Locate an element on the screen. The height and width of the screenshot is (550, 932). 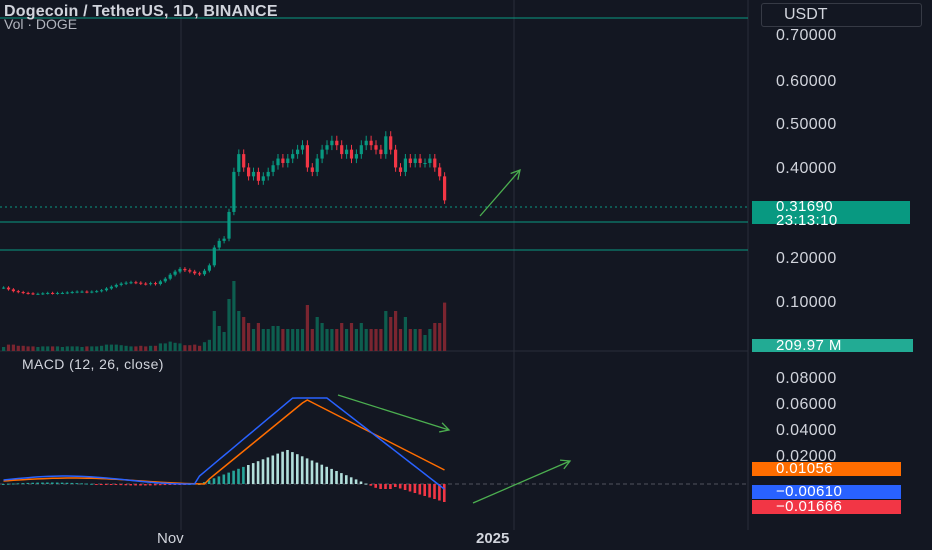
macd-title: MACD (12, 26, close) is located at coordinates (93, 364).